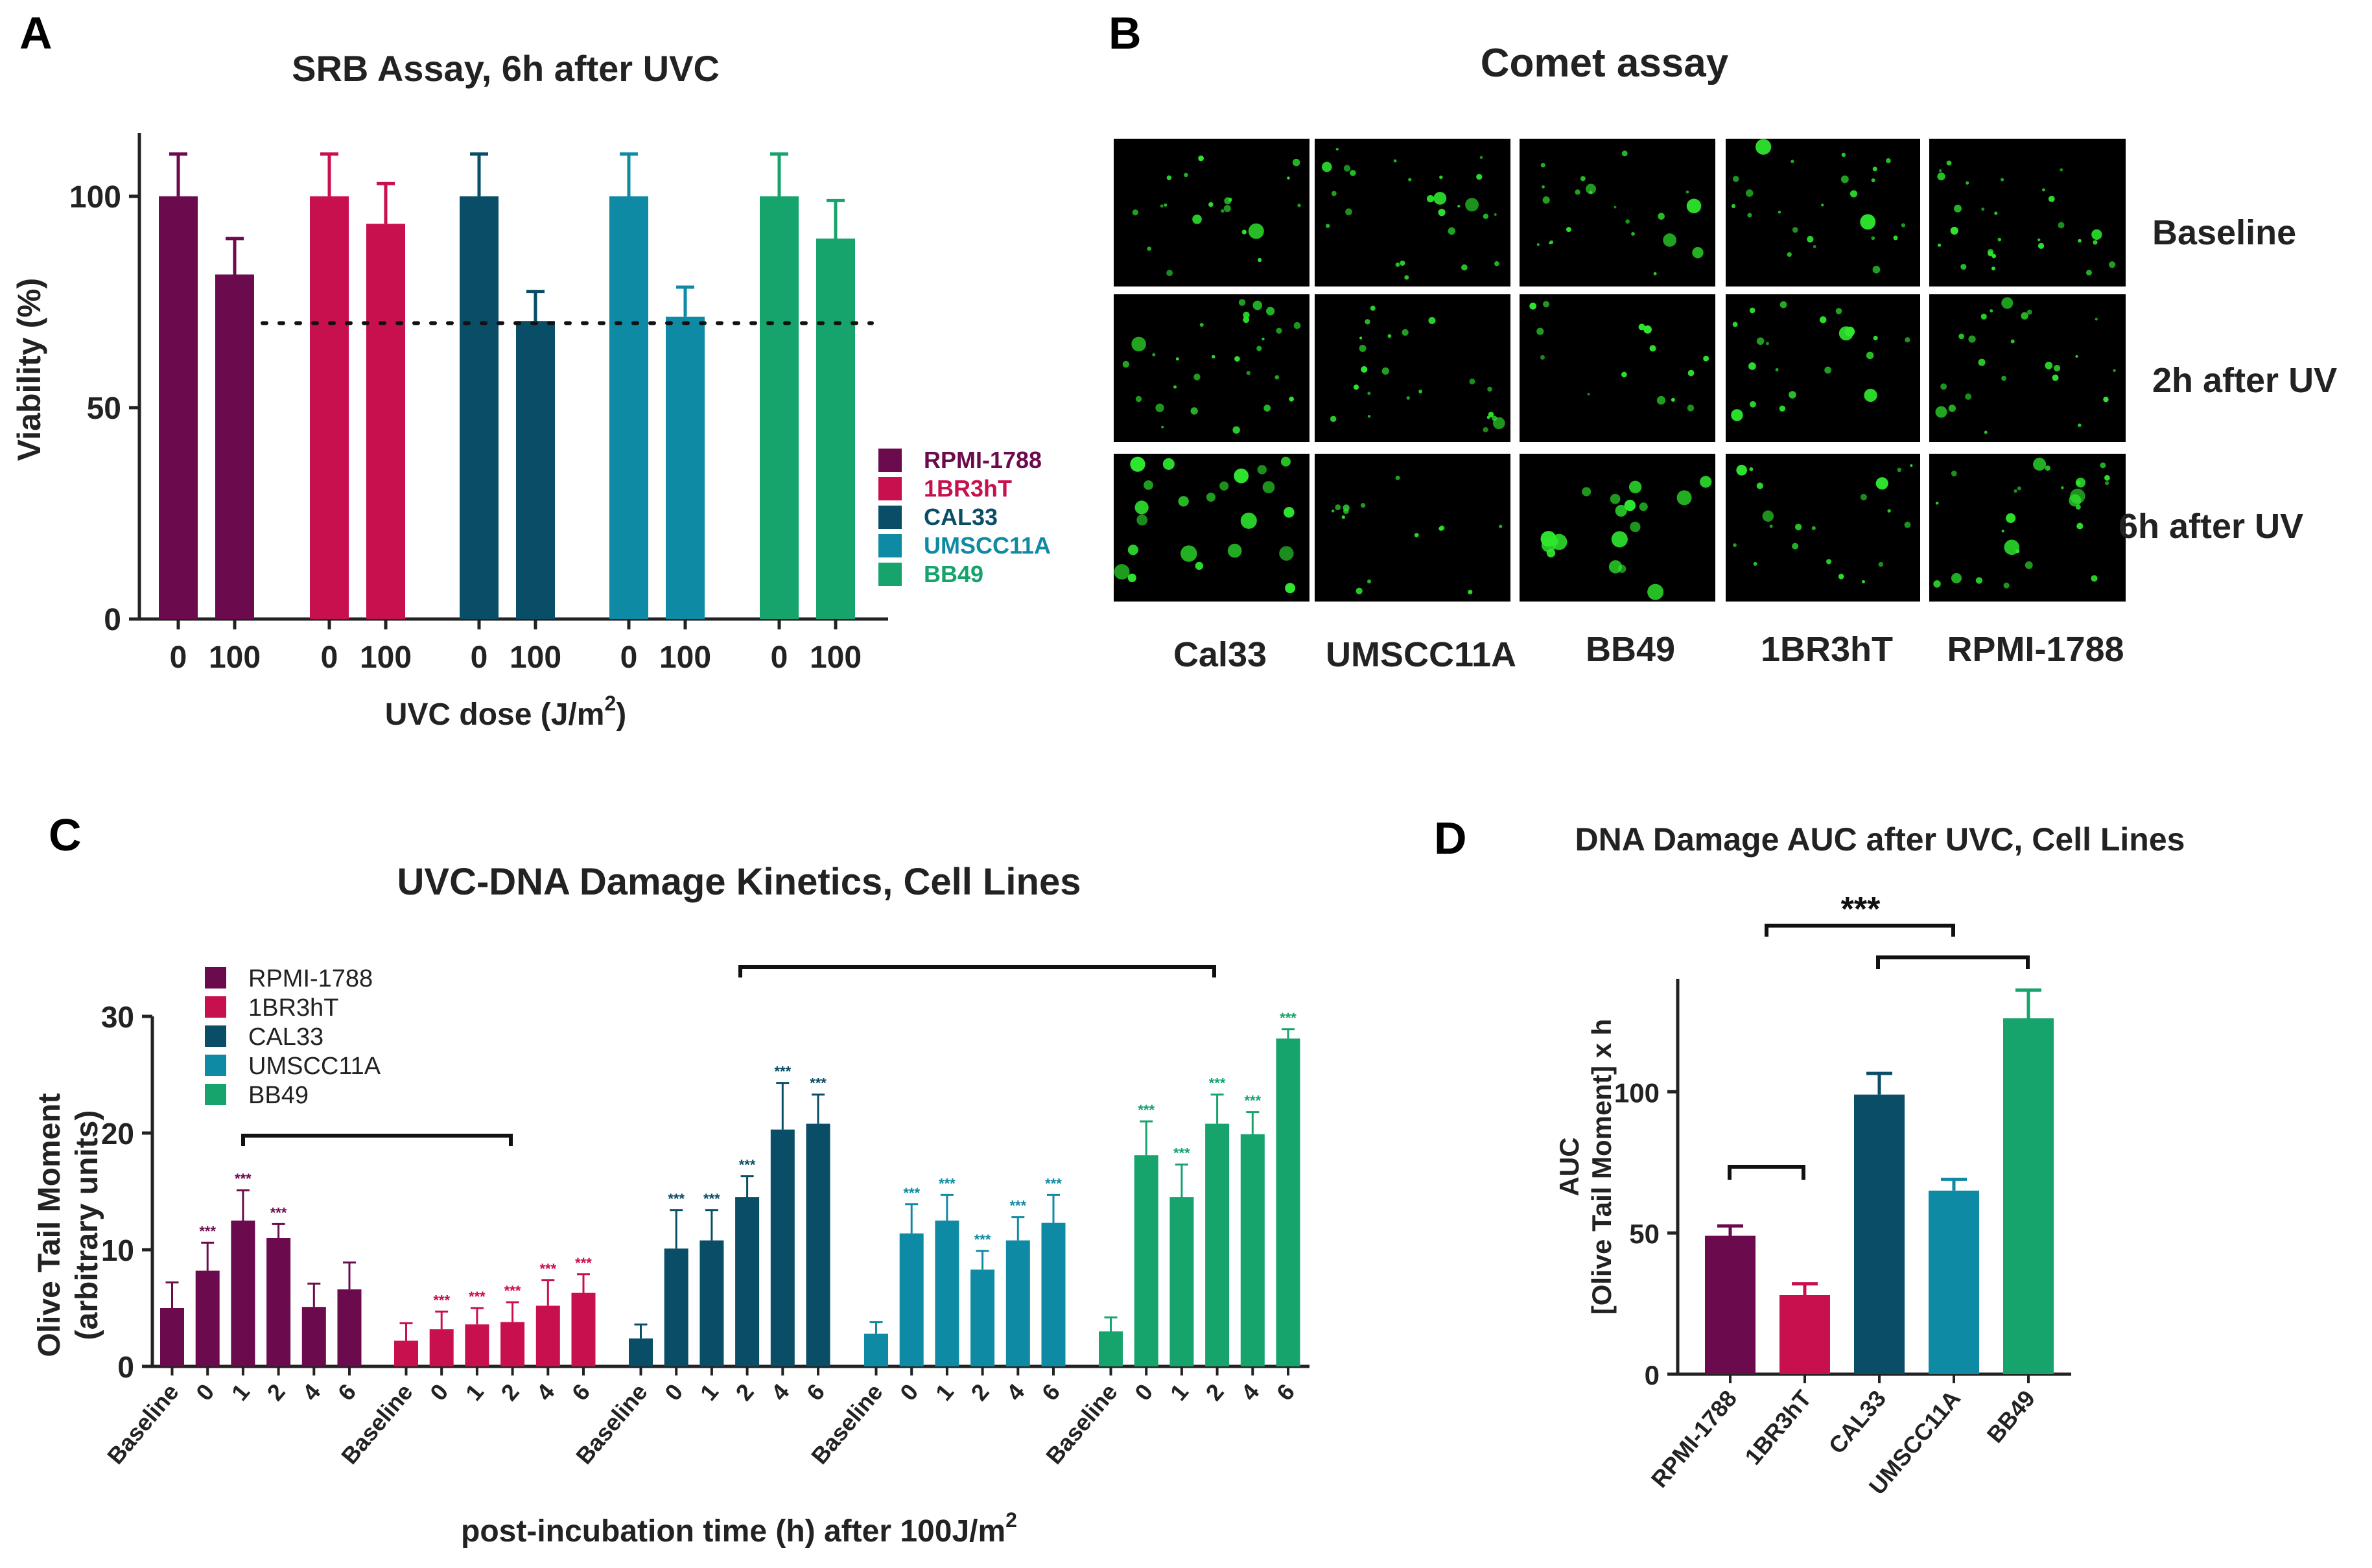  What do you see at coordinates (1637, 1093) in the screenshot?
I see `panel-d-ytick-label: 100` at bounding box center [1637, 1093].